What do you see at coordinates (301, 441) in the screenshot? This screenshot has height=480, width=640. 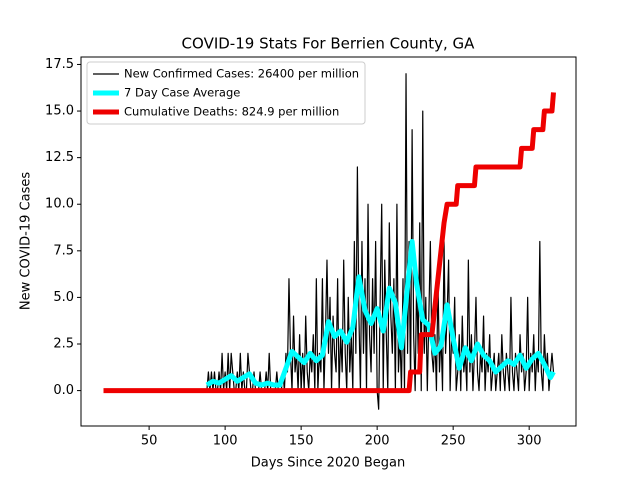 I see `x-tick-label: 150` at bounding box center [301, 441].